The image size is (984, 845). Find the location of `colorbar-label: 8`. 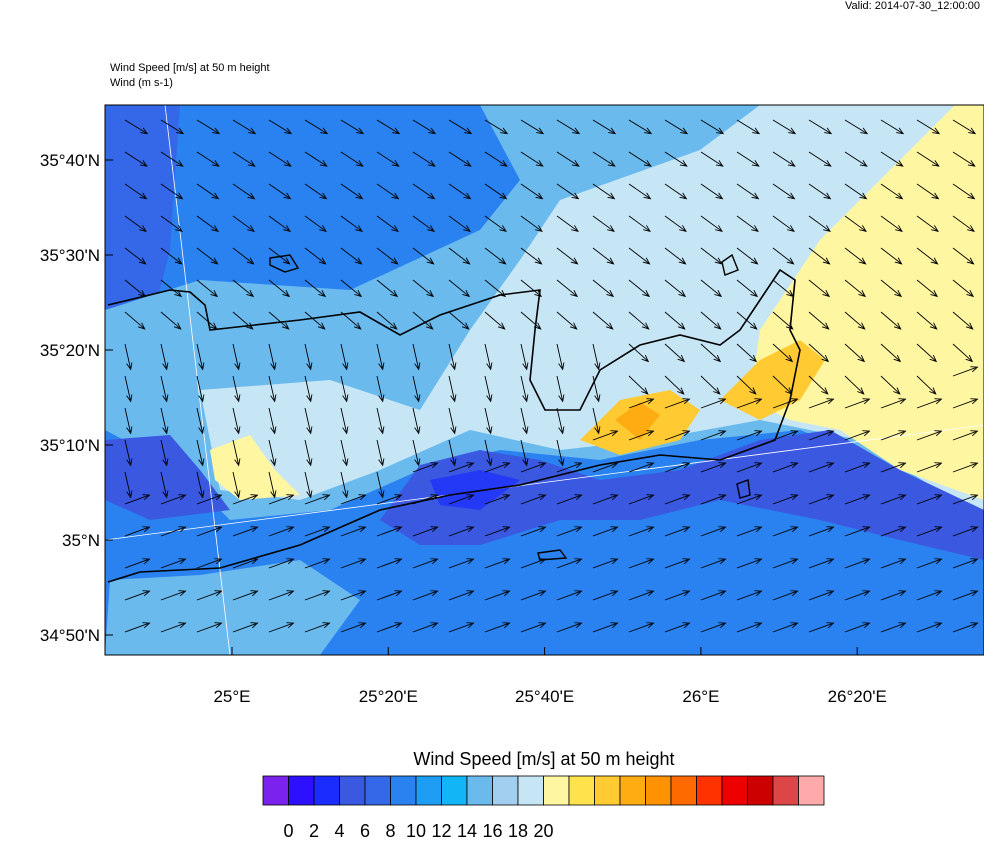

colorbar-label: 8 is located at coordinates (390, 831).